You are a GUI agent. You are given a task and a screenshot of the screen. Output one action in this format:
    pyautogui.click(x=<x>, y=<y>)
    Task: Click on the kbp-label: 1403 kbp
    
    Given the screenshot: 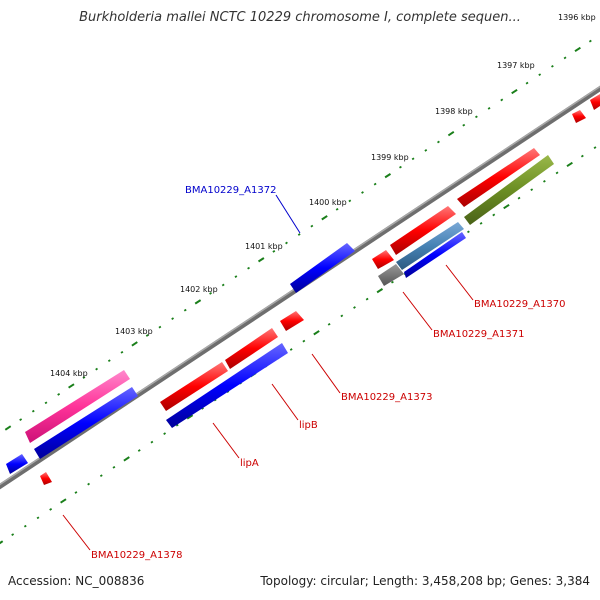 What is the action you would take?
    pyautogui.click(x=134, y=331)
    